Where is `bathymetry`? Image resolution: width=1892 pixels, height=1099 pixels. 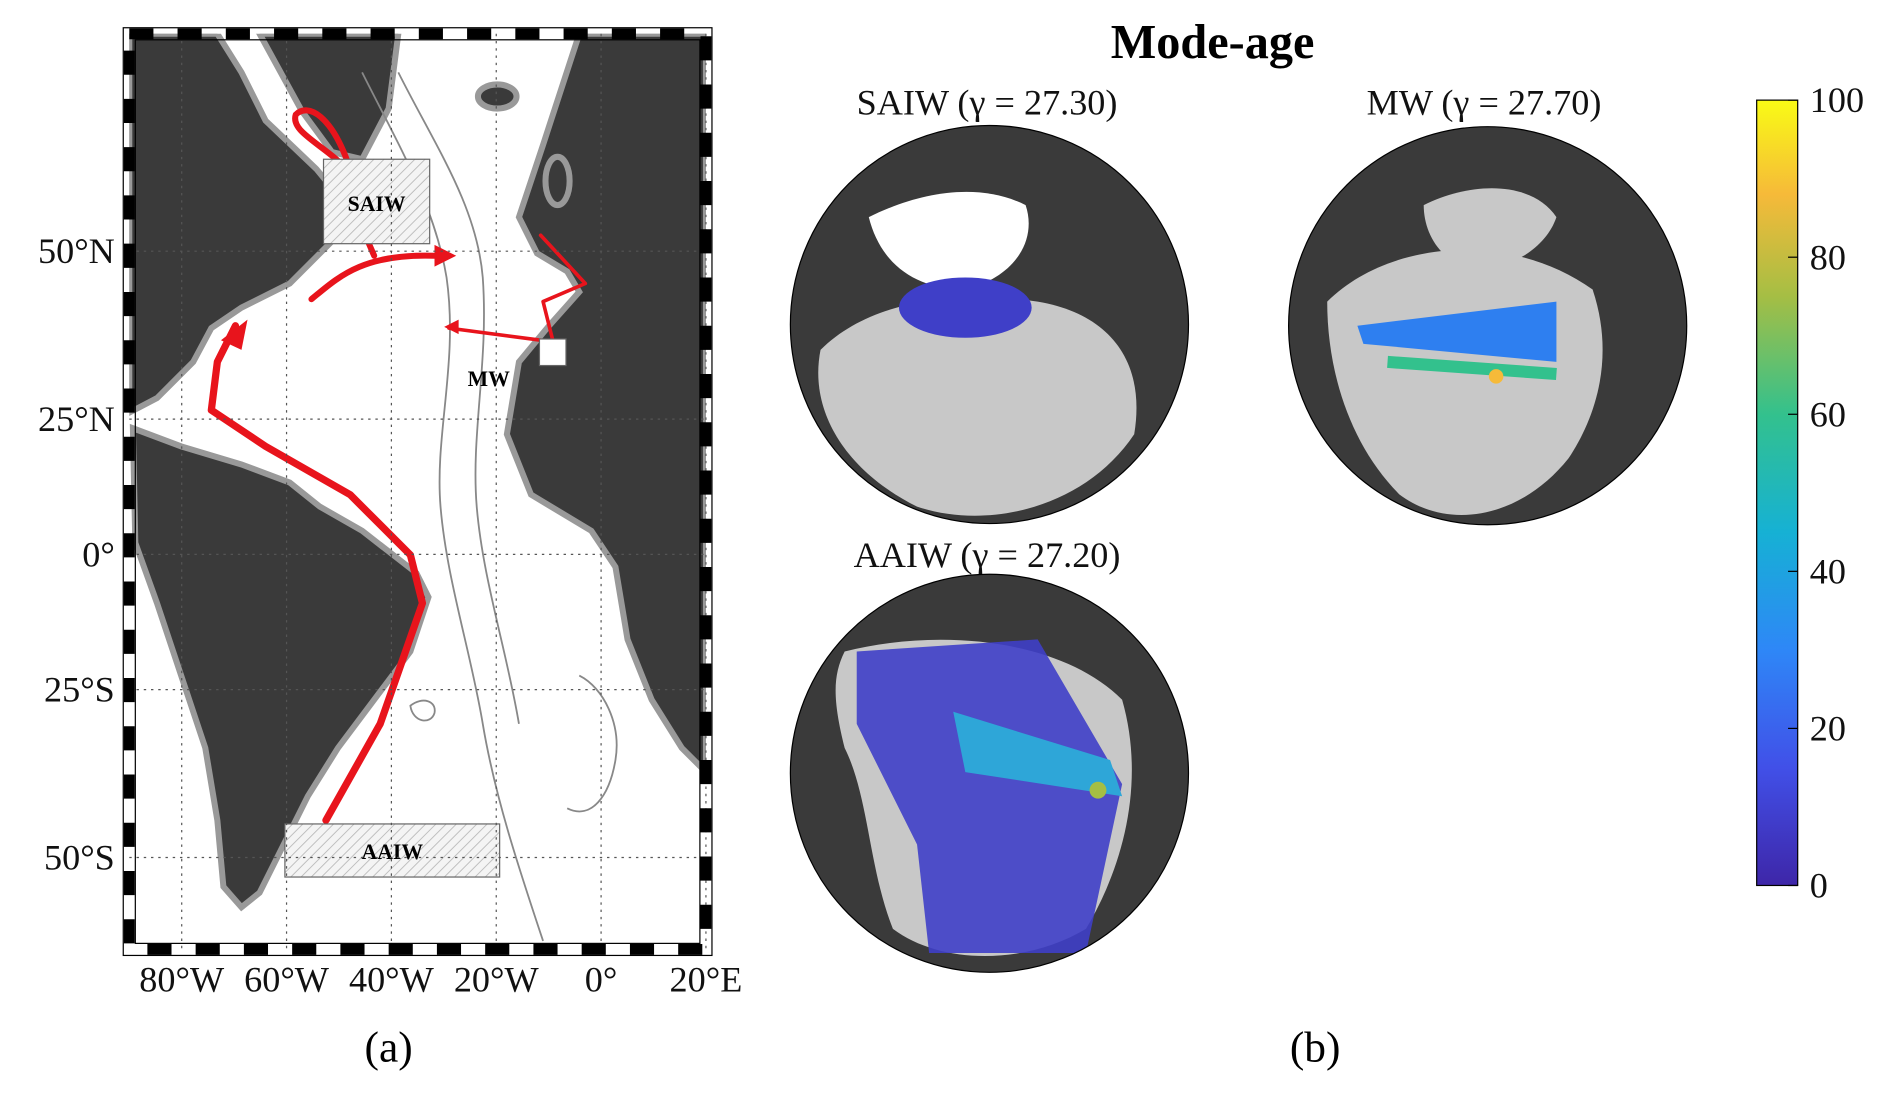 bathymetry is located at coordinates (489, 506).